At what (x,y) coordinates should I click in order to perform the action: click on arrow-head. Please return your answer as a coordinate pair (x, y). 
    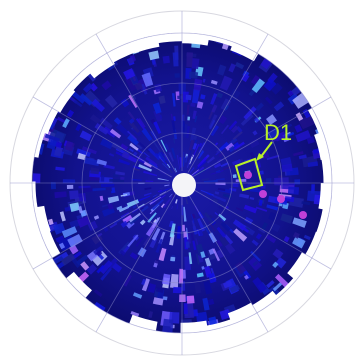
    Looking at the image, I should click on (260, 157).